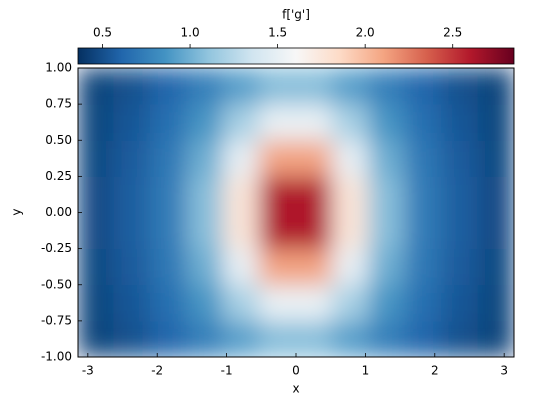 This screenshot has width=538, height=406. What do you see at coordinates (58, 140) in the screenshot?
I see `y-tick-label: 0.50` at bounding box center [58, 140].